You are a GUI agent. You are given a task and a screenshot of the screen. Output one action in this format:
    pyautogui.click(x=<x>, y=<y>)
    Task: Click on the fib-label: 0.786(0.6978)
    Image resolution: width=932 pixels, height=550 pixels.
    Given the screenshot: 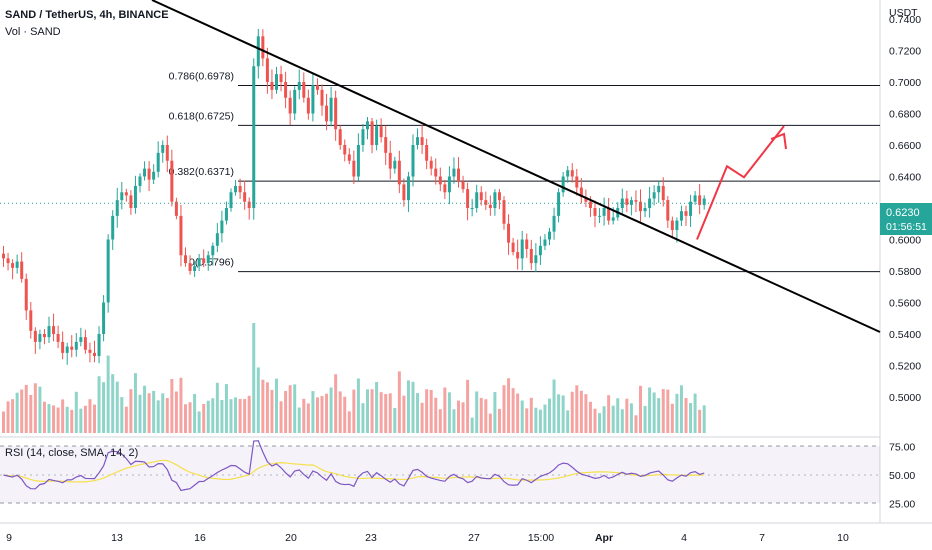 What is the action you would take?
    pyautogui.click(x=201, y=76)
    